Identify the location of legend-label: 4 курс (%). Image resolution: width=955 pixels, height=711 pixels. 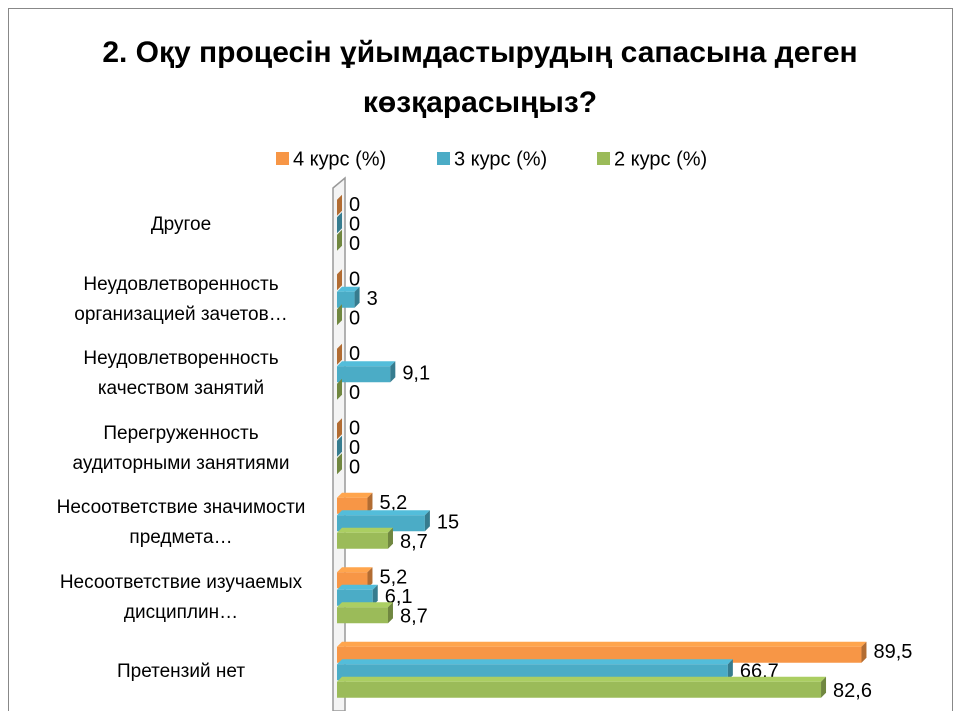
(339, 159).